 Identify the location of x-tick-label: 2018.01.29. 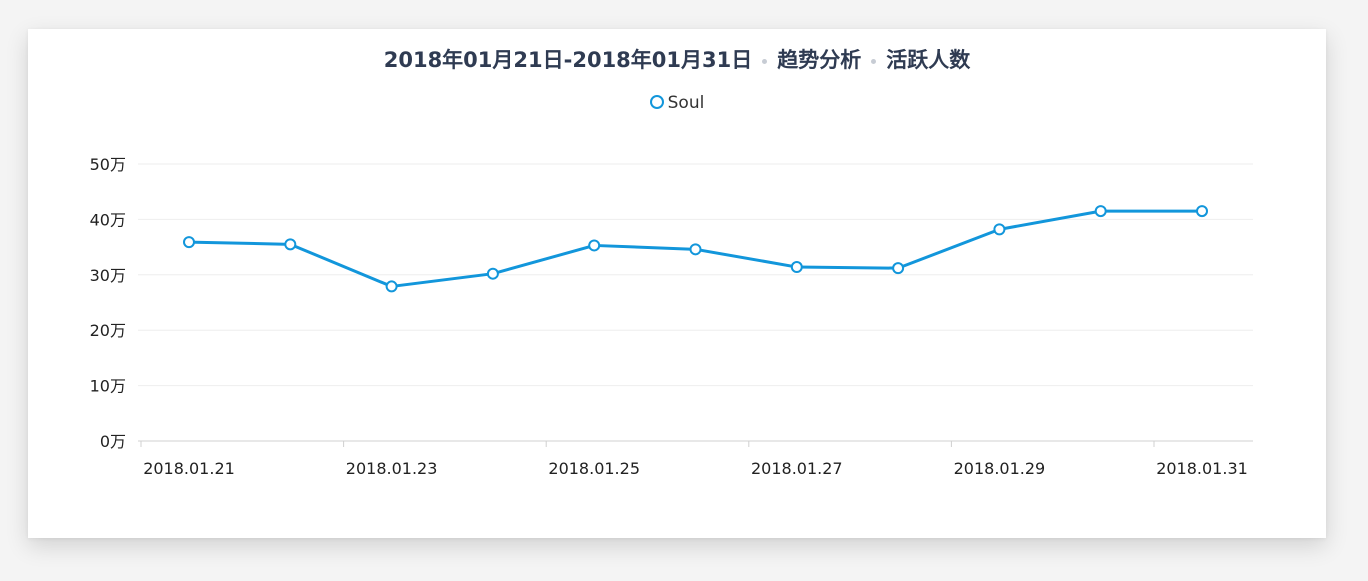
(1000, 468).